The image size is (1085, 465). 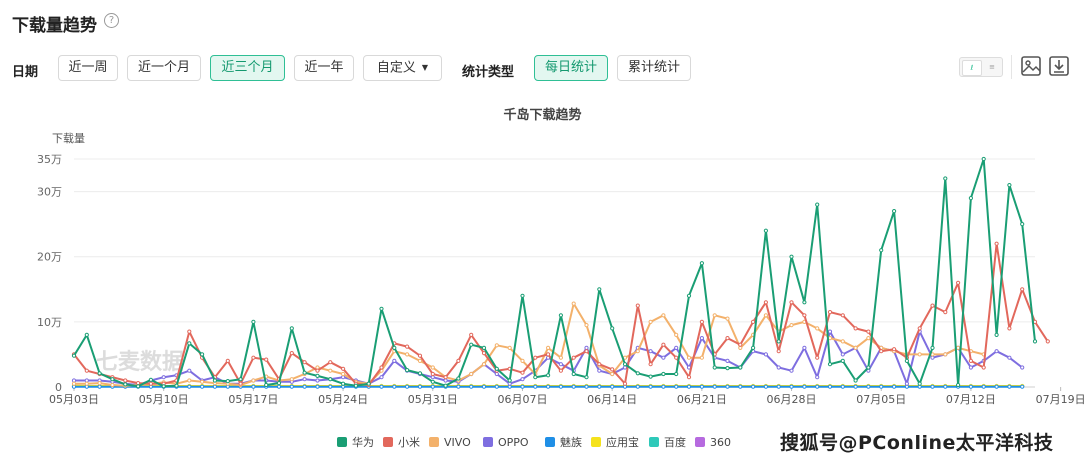 I want to click on y-tick-label: 20万, so click(x=49, y=257).